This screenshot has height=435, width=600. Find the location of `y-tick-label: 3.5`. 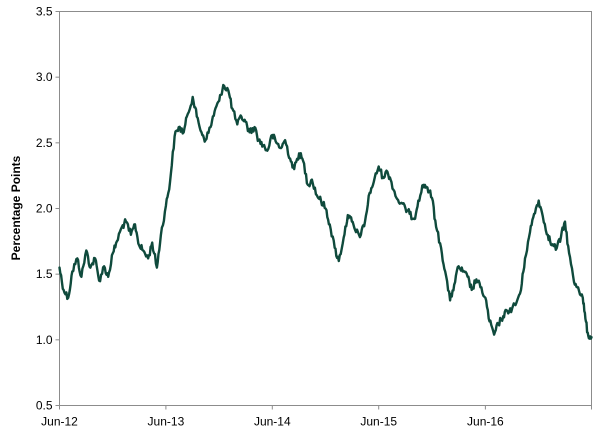

y-tick-label: 3.5 is located at coordinates (44, 12).